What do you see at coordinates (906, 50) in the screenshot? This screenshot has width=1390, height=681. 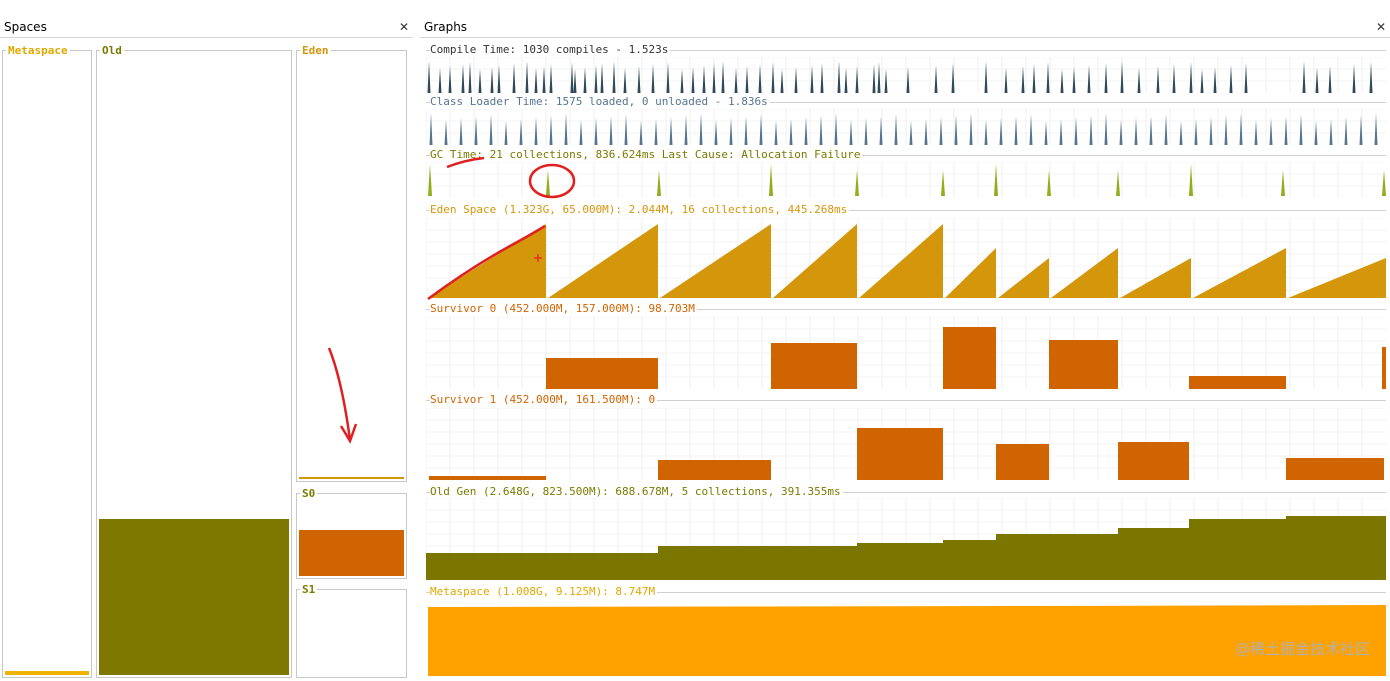 I see `compile-divider` at bounding box center [906, 50].